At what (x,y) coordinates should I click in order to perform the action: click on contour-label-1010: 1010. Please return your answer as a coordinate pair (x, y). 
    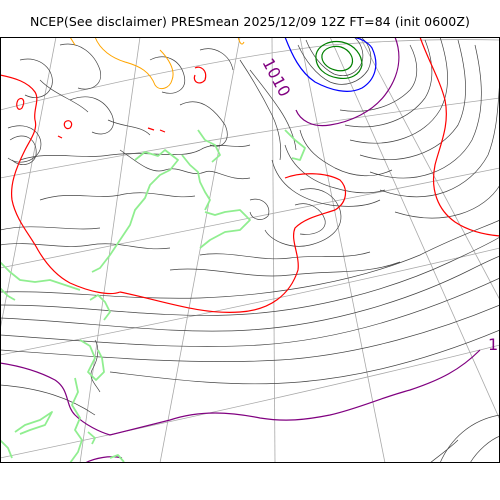
    Looking at the image, I should click on (276, 77).